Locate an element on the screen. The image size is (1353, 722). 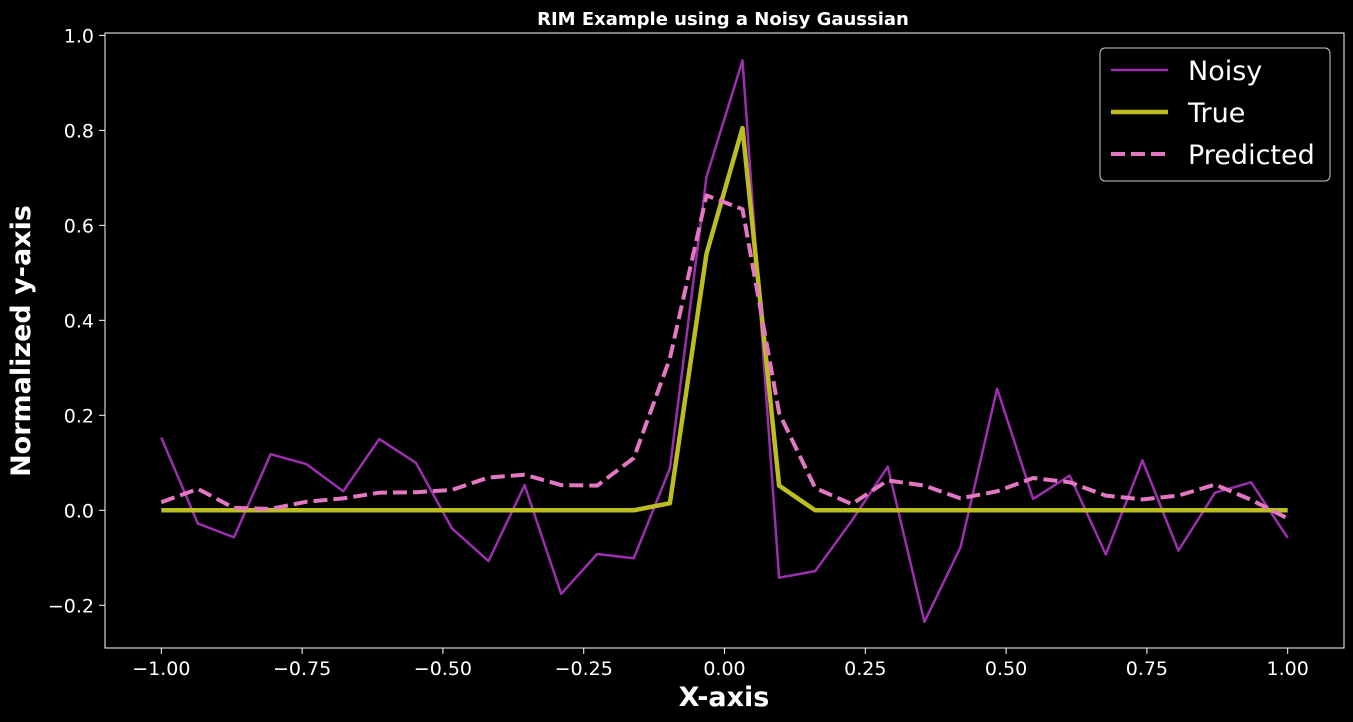
x-tick-label: −0.25 is located at coordinates (584, 669).